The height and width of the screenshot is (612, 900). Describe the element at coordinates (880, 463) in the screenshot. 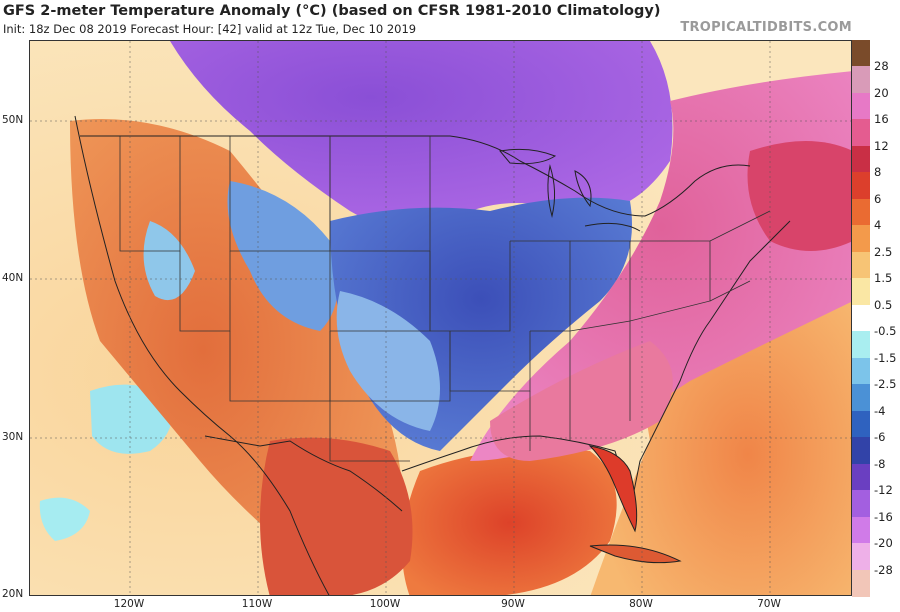

I see `colorbar-label: -8` at that location.